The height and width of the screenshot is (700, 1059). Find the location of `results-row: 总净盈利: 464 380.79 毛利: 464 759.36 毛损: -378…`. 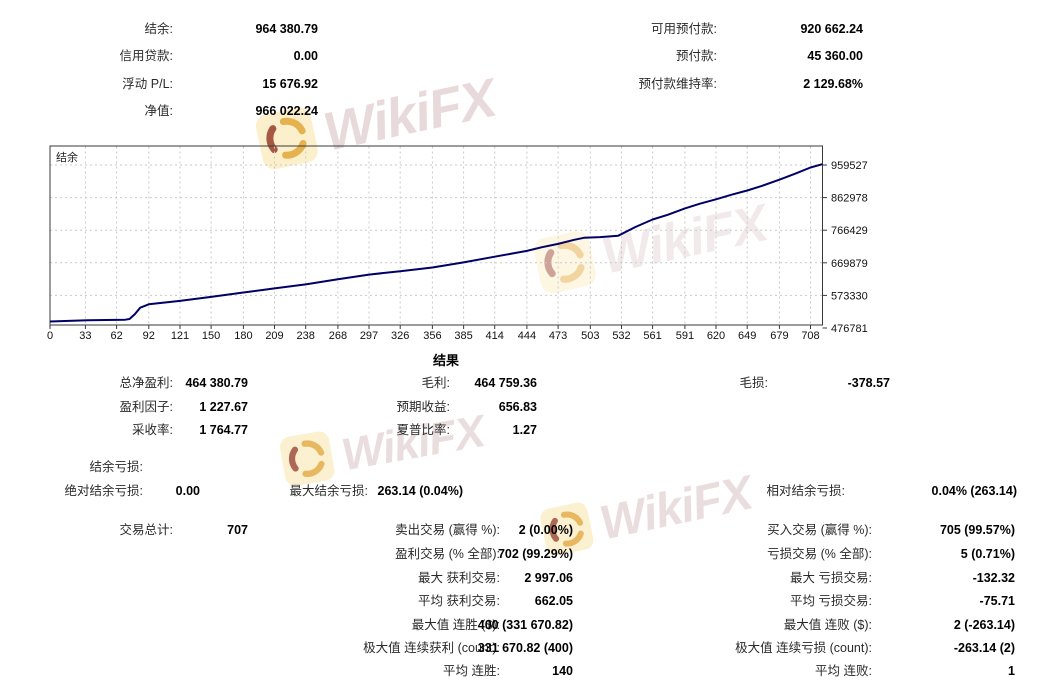

results-row: 总净盈利: 464 380.79 毛利: 464 759.36 毛损: -378… is located at coordinates (529, 383).